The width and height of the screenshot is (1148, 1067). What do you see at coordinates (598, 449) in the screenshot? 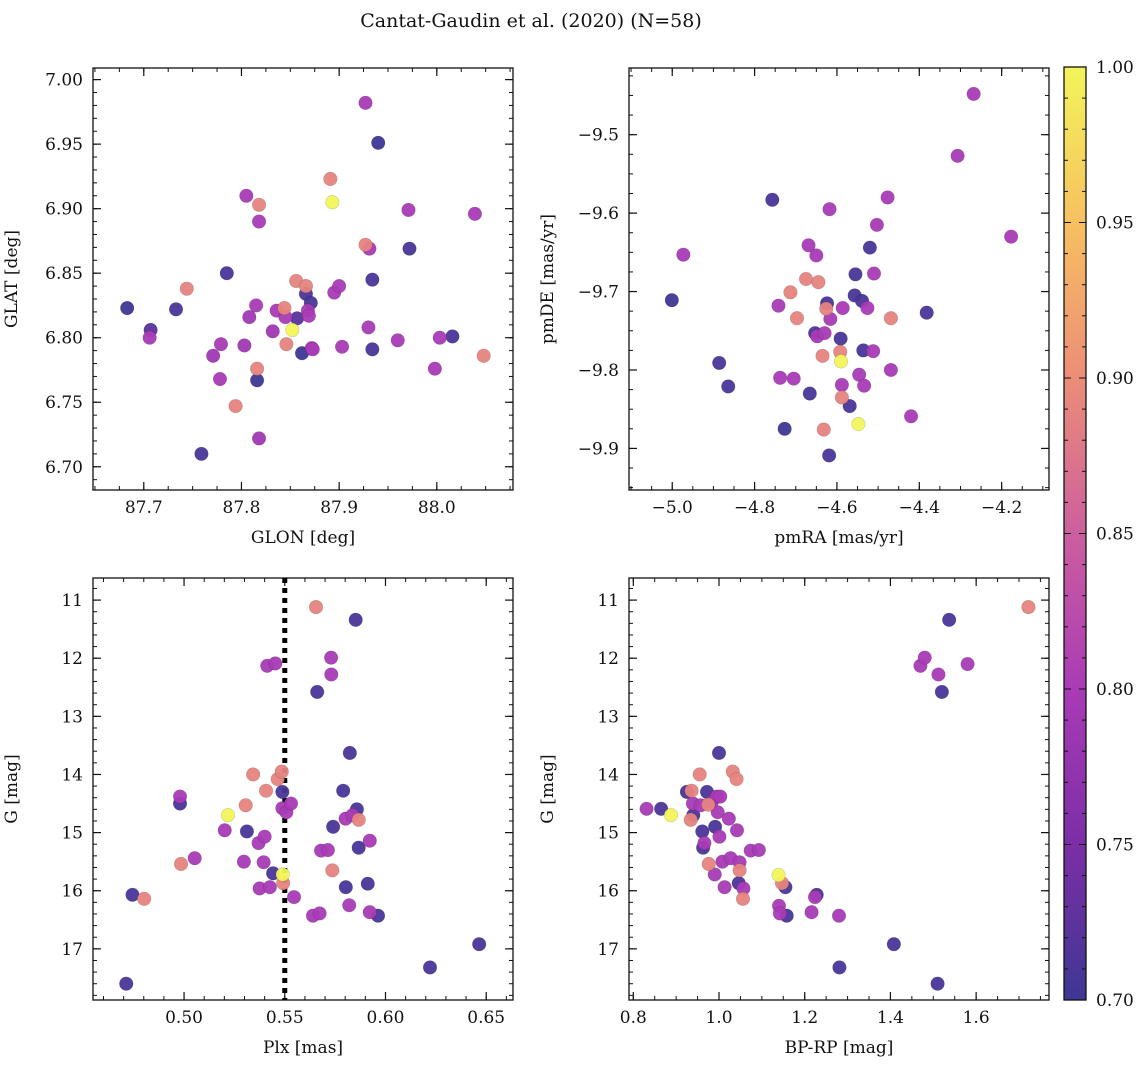
I see `y-tick-label: −9.9` at bounding box center [598, 449].